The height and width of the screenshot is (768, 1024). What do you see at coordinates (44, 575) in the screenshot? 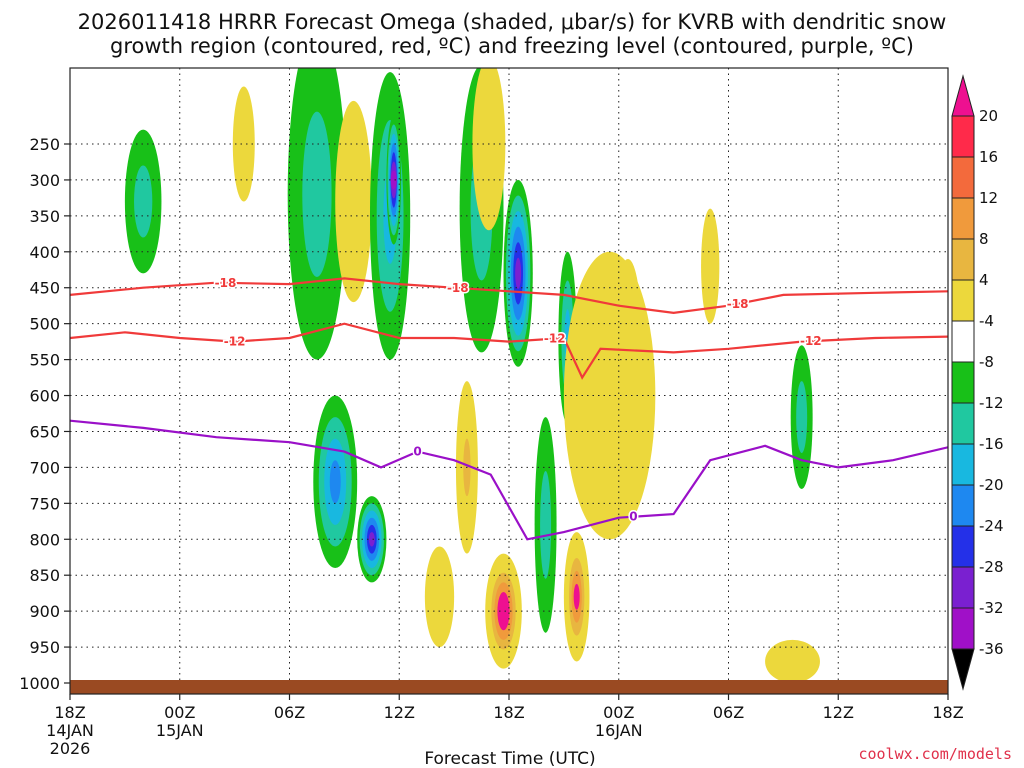
I see `y-tick-label: 850` at bounding box center [44, 575].